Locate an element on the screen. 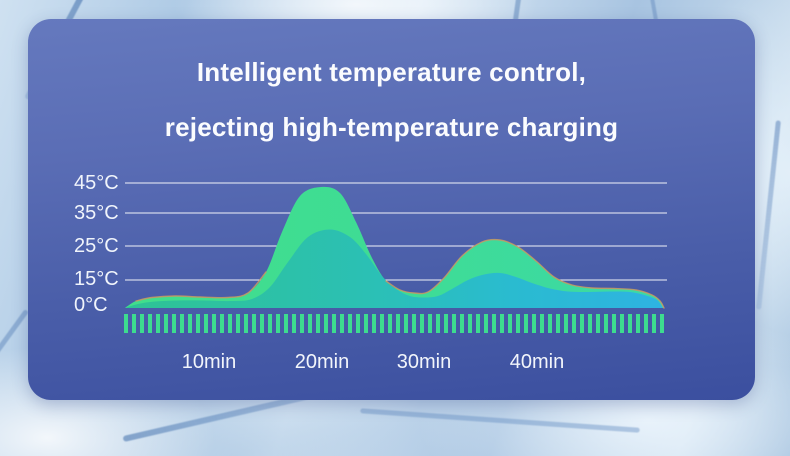 The width and height of the screenshot is (790, 456). area-series-inner is located at coordinates (394, 268).